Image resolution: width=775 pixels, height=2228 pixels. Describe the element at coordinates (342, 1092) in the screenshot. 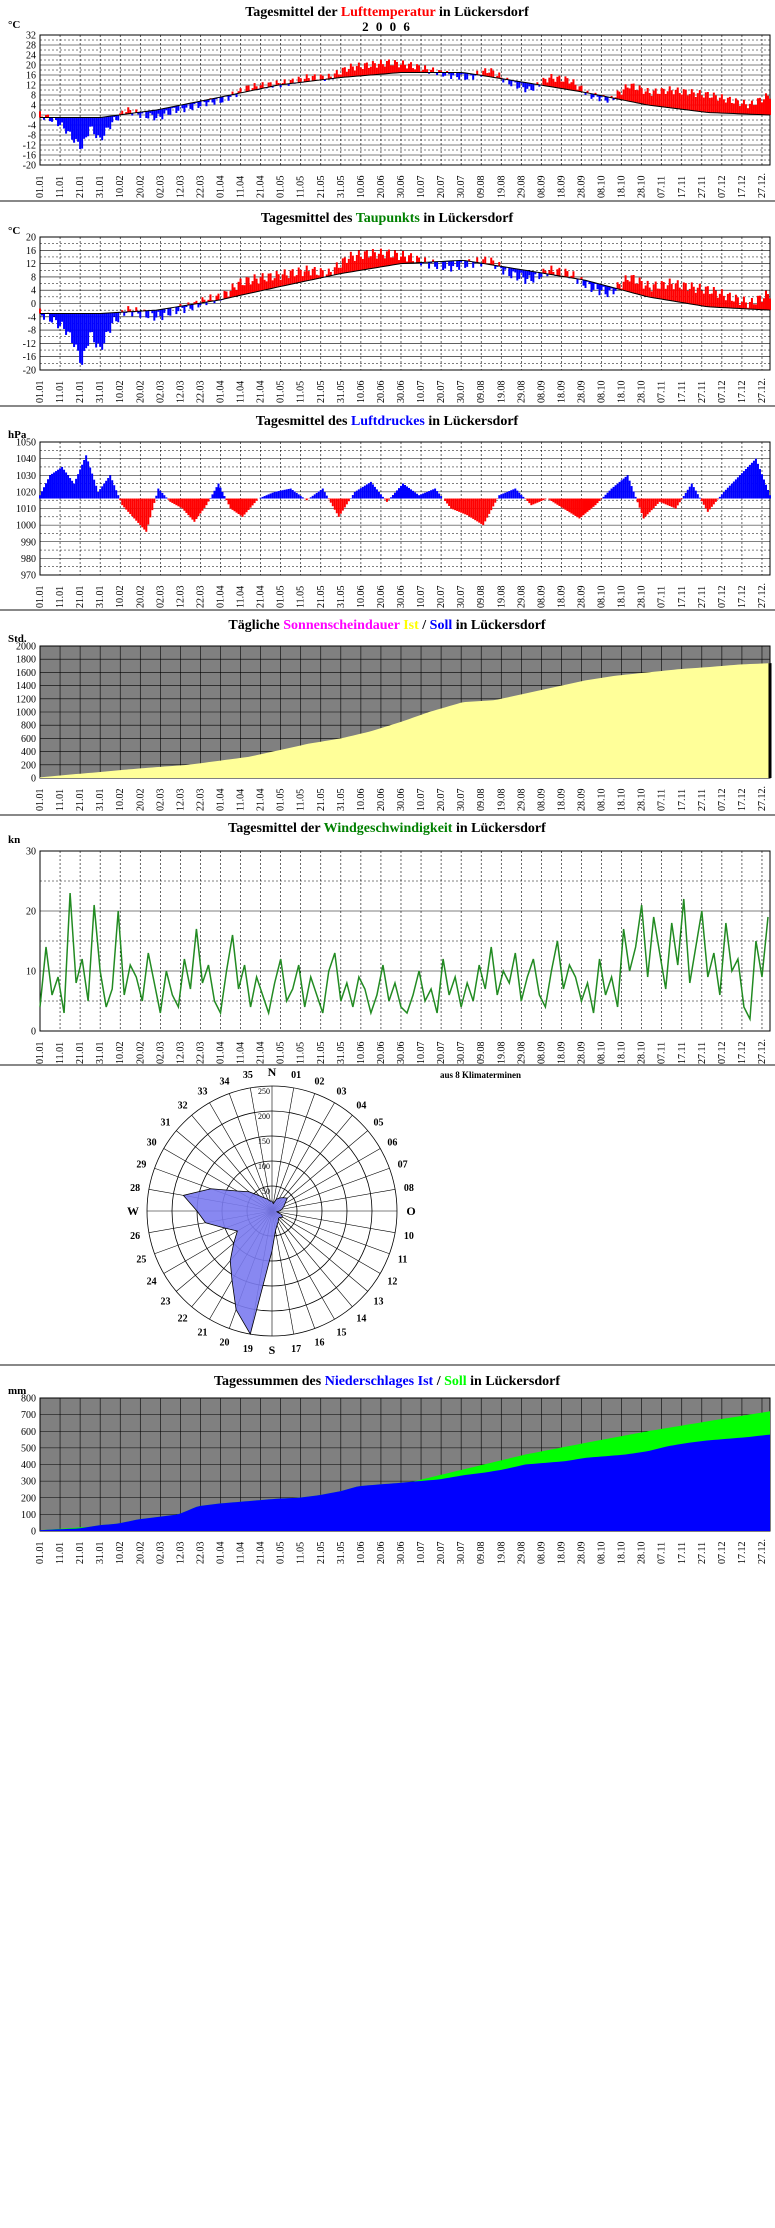

I see `direction-label: 03` at that location.